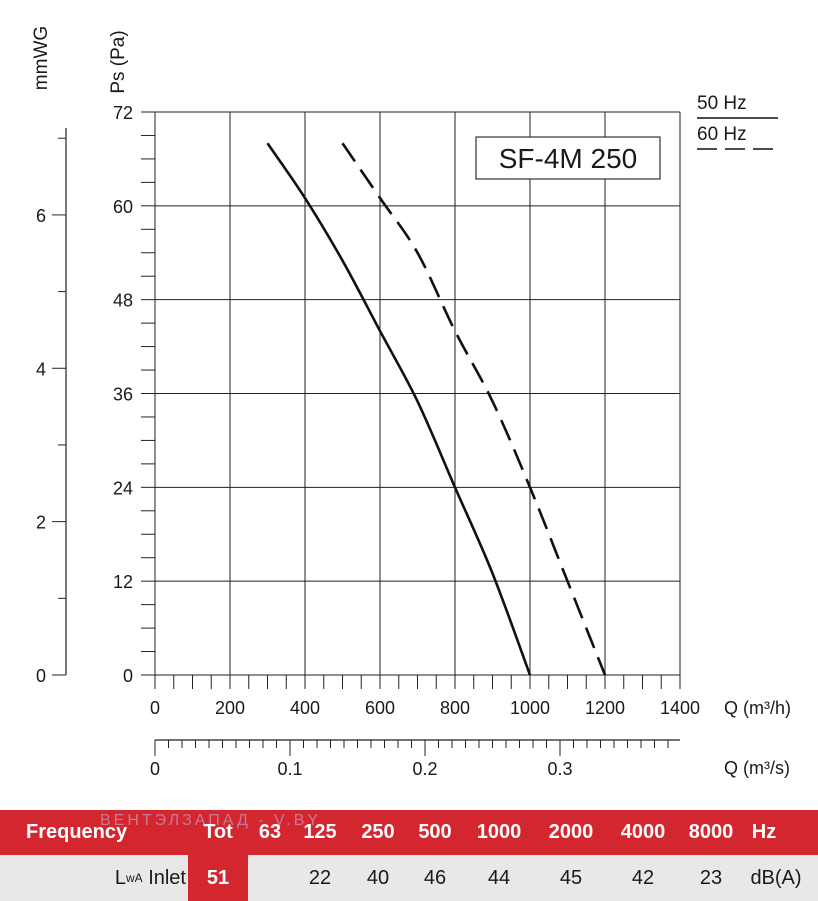 This screenshot has height=901, width=818. Describe the element at coordinates (230, 708) in the screenshot. I see `x-tick-label-200: 200` at that location.